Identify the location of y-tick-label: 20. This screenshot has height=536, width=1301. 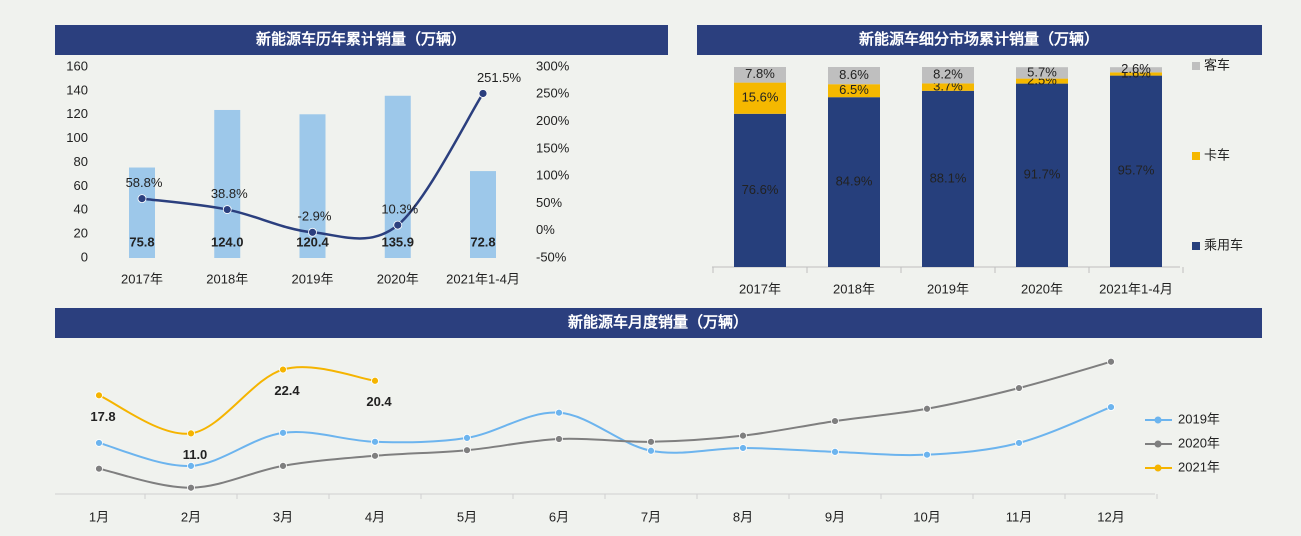
(81, 233).